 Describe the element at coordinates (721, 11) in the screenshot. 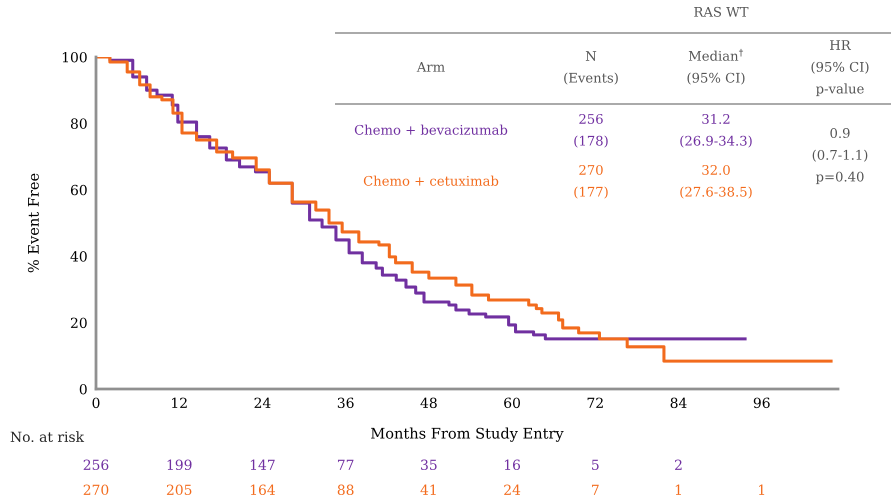

I see `text: RAS WT` at that location.